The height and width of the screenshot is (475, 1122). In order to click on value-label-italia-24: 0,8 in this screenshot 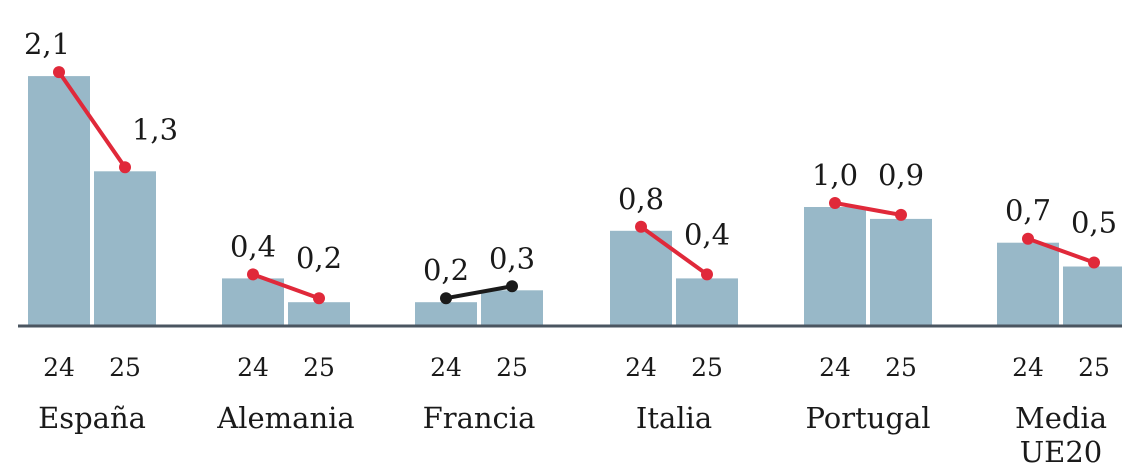, I will do `click(641, 199)`.